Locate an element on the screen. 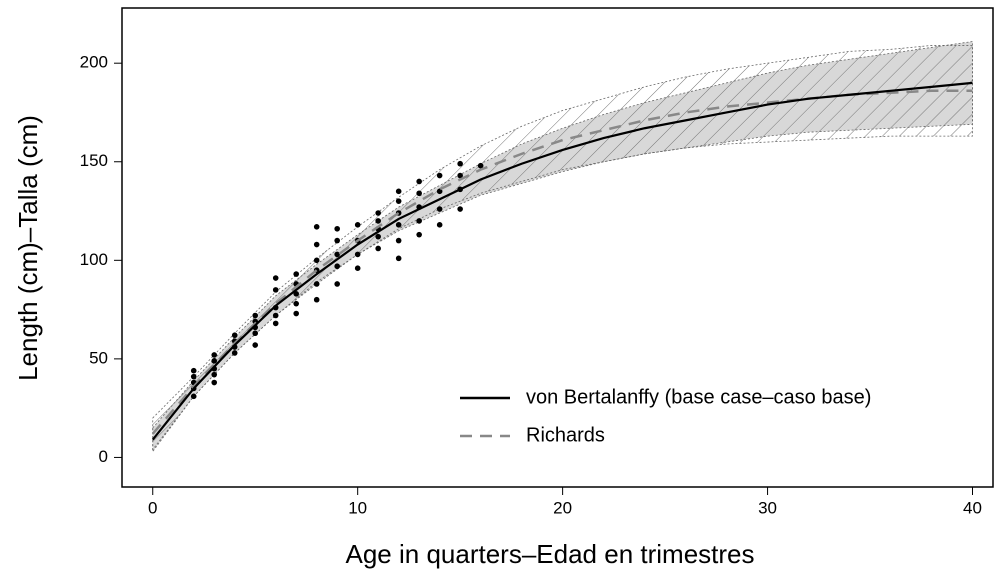  y-tick-label: 200 is located at coordinates (94, 62).